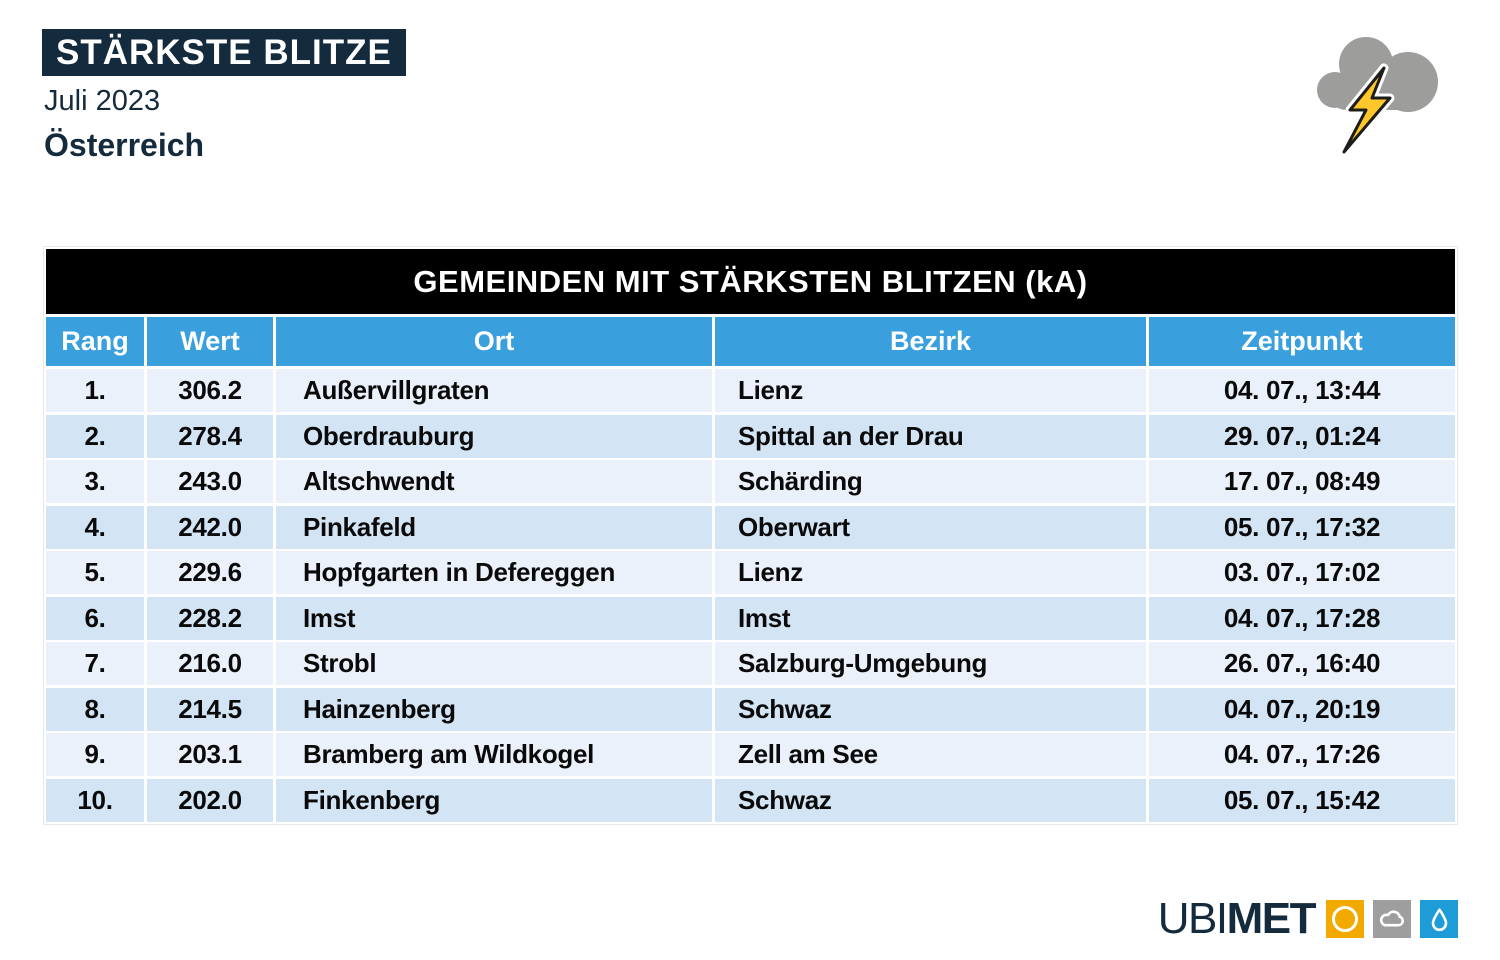 Image resolution: width=1500 pixels, height=960 pixels. Describe the element at coordinates (930, 436) in the screenshot. I see `cell-bezirk: Spittal an der Drau` at that location.